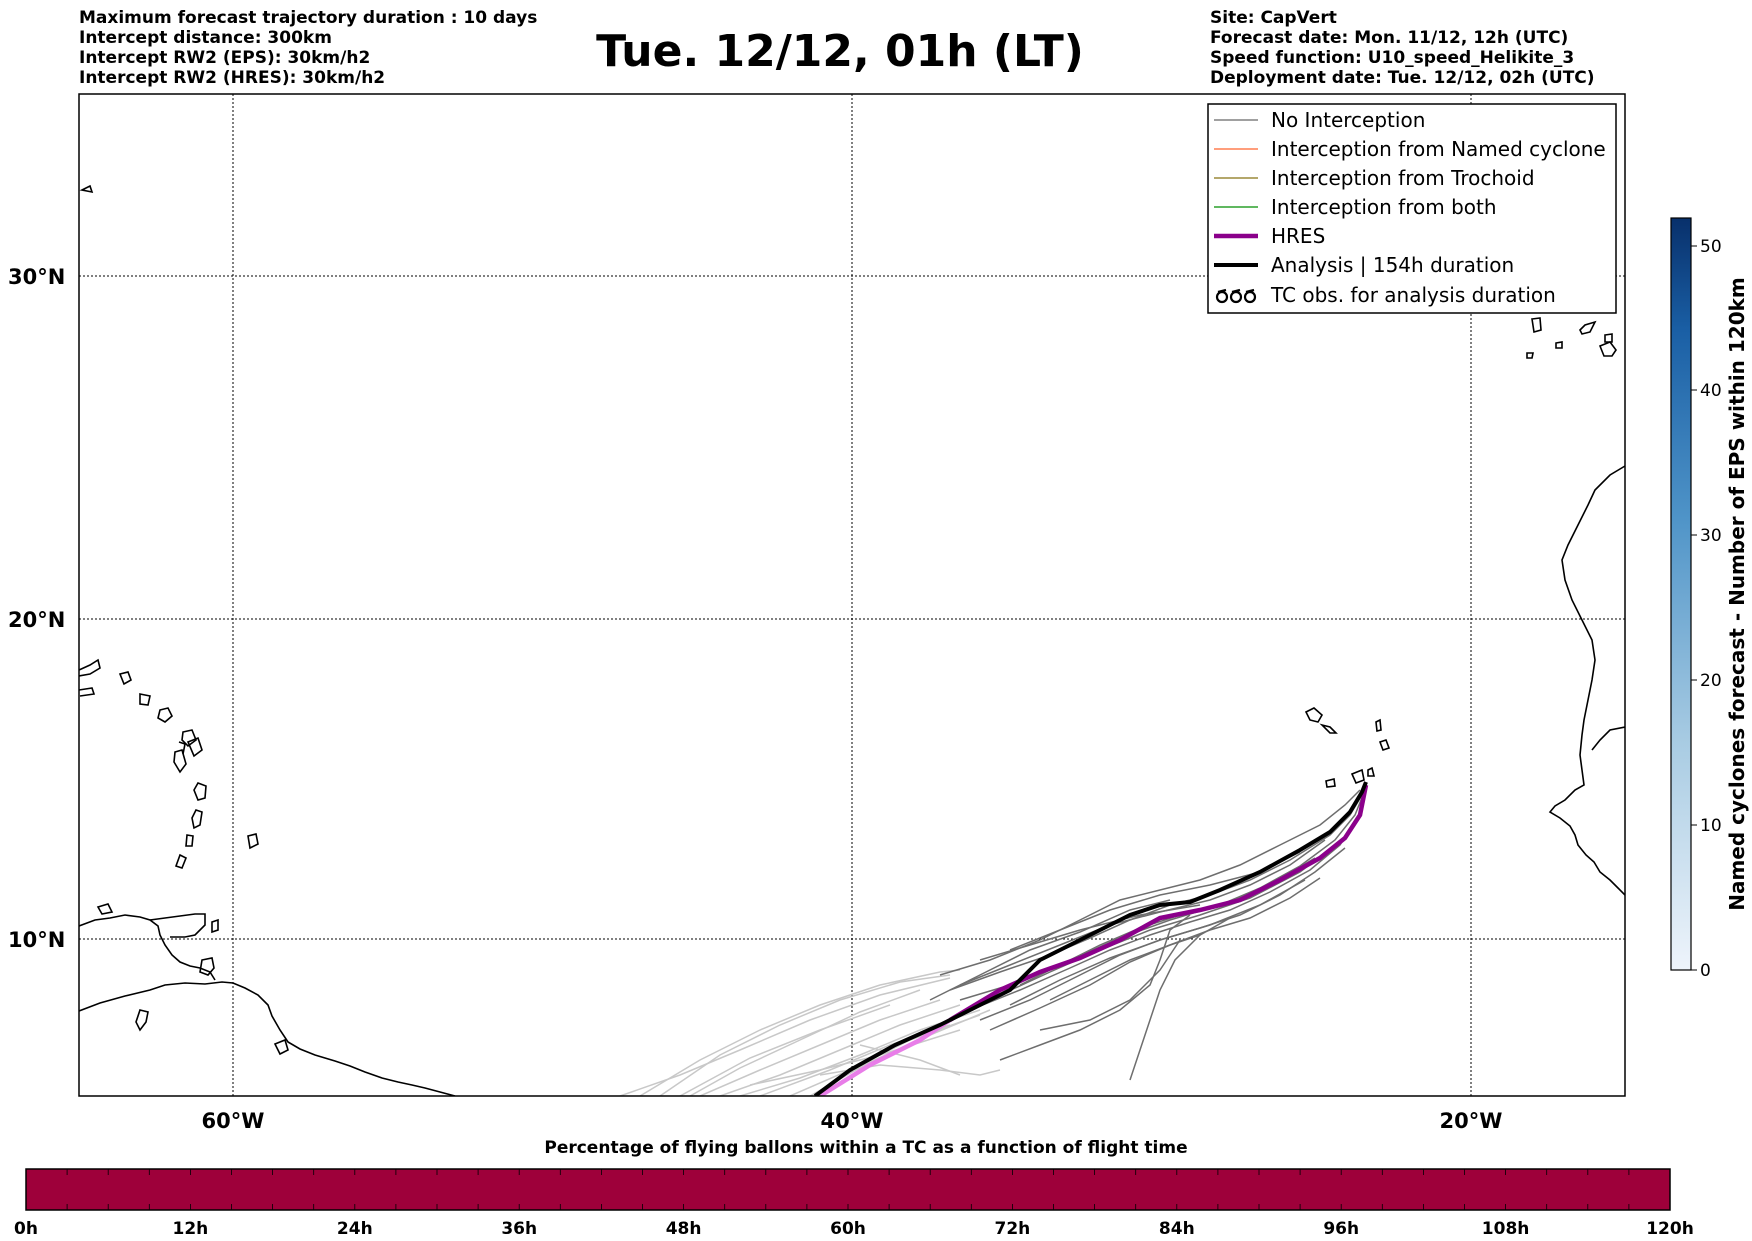 This screenshot has width=1752, height=1241. What do you see at coordinates (1438, 149) in the screenshot?
I see `legend-item-named-cyclone: Interception from Named cyclone` at bounding box center [1438, 149].